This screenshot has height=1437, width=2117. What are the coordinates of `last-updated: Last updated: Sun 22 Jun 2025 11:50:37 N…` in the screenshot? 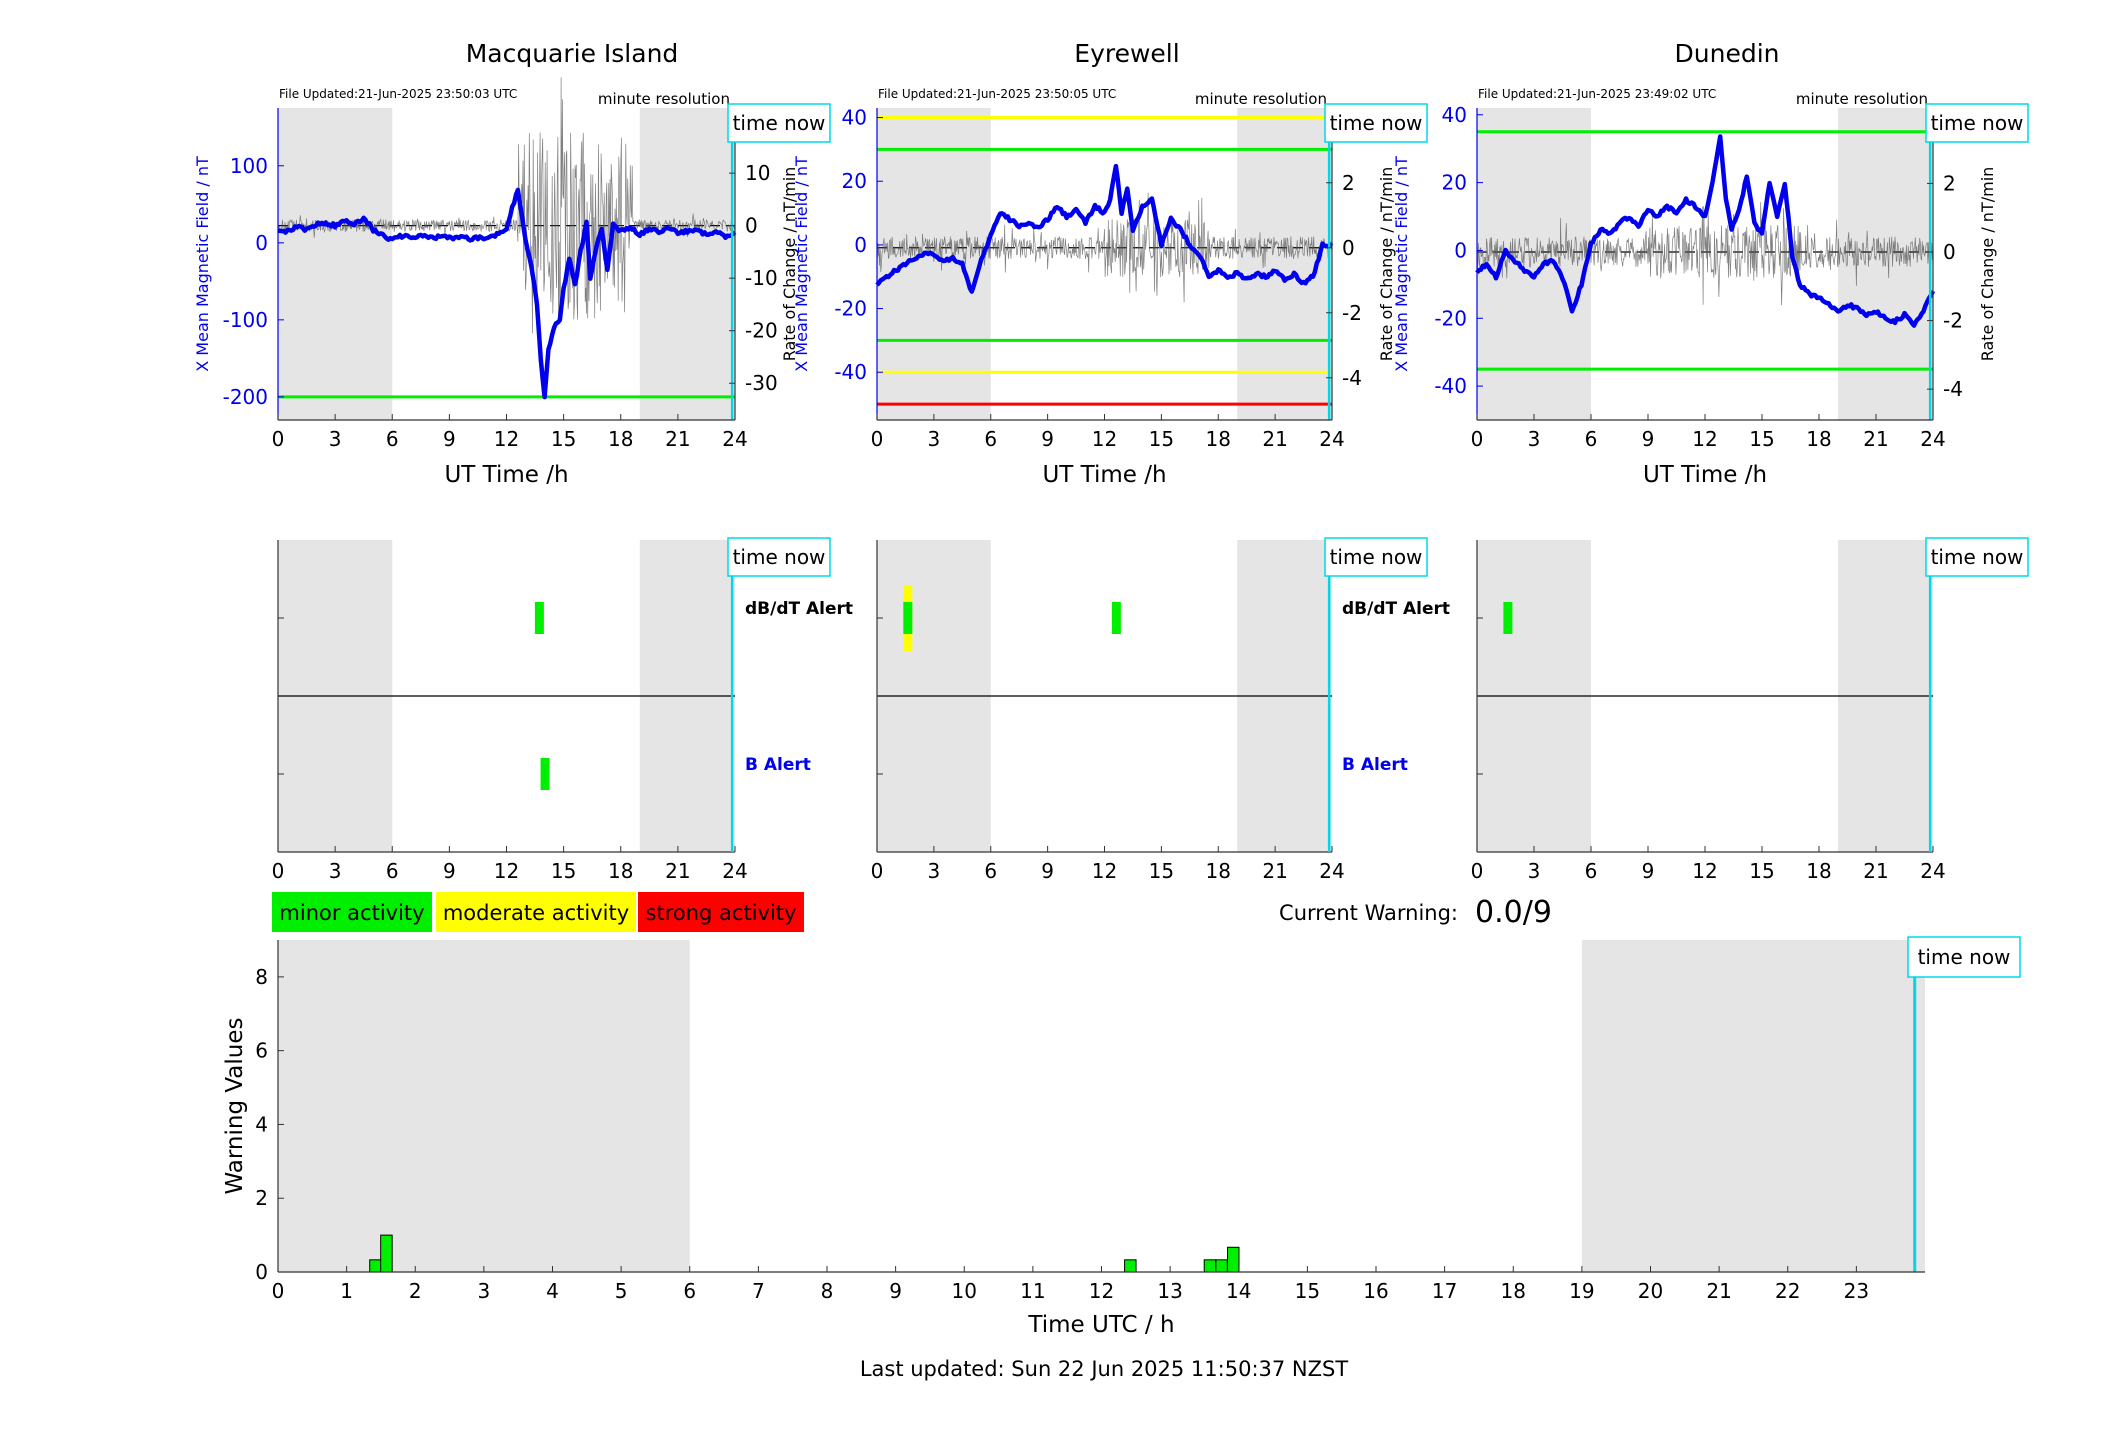 It's located at (1104, 1369).